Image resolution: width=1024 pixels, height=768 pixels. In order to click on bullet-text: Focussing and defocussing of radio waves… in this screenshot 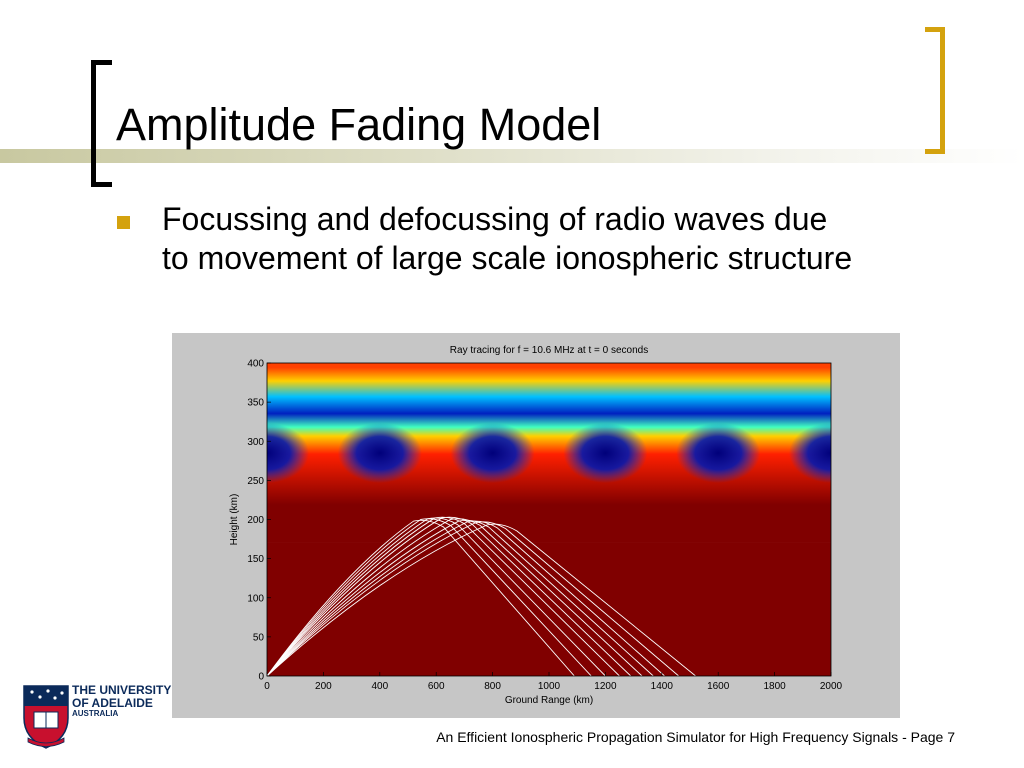, I will do `click(507, 238)`.